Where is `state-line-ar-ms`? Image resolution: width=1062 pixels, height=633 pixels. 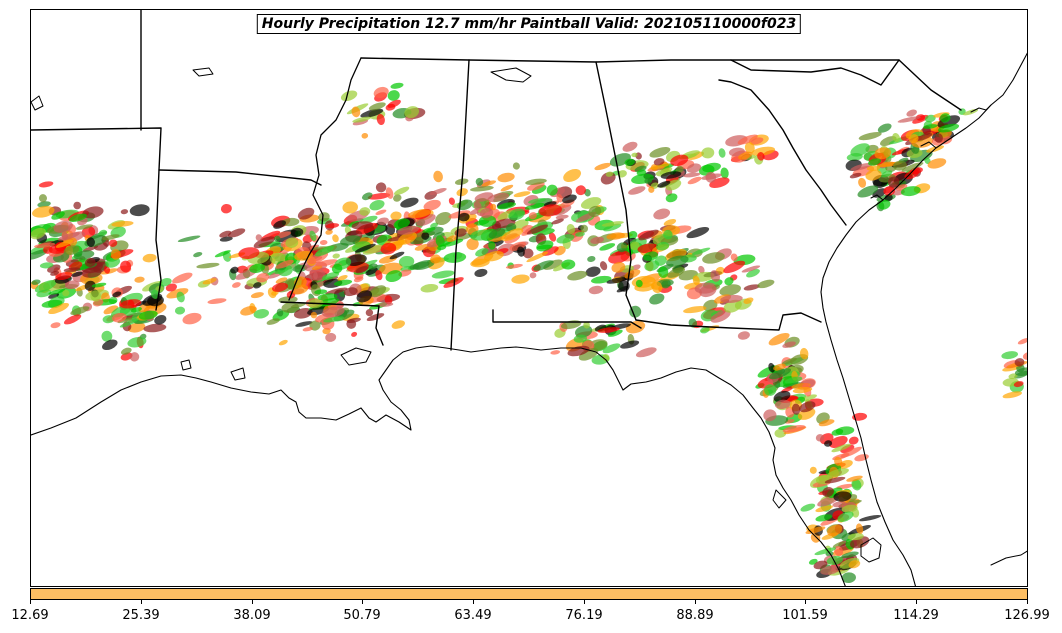
state-line-ar-ms is located at coordinates (240, 177).